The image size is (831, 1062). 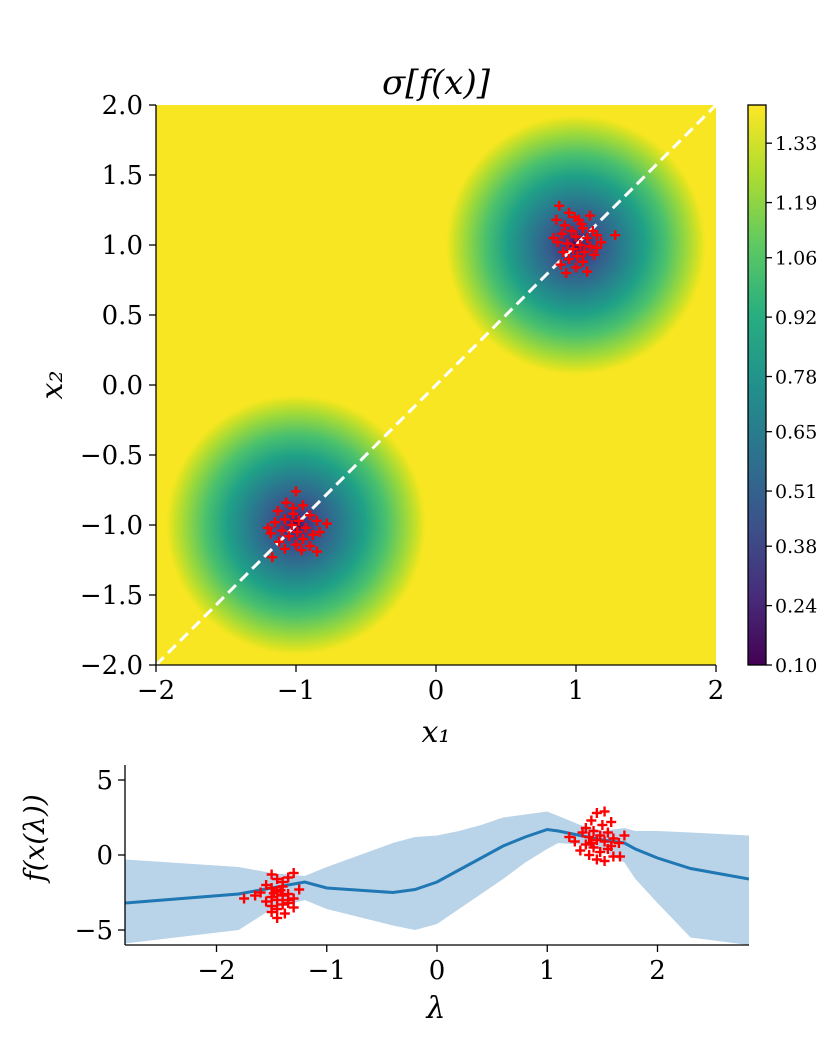 What do you see at coordinates (796, 144) in the screenshot?
I see `colorbar-tick-label: 1.33` at bounding box center [796, 144].